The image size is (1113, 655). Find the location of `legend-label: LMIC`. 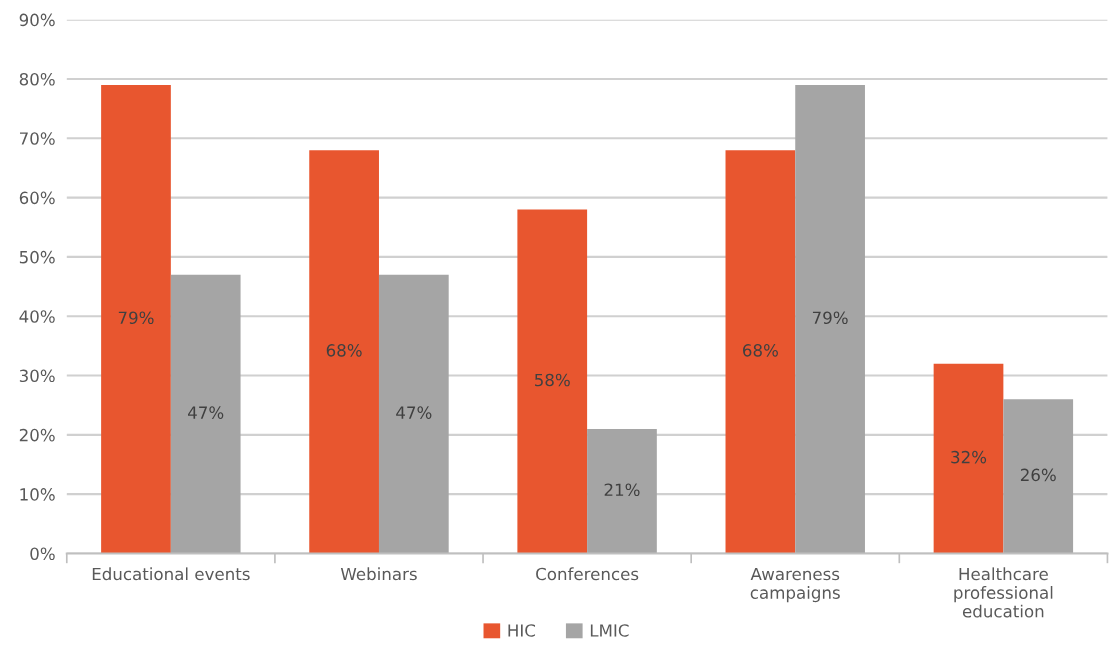

legend-label: LMIC is located at coordinates (609, 630).